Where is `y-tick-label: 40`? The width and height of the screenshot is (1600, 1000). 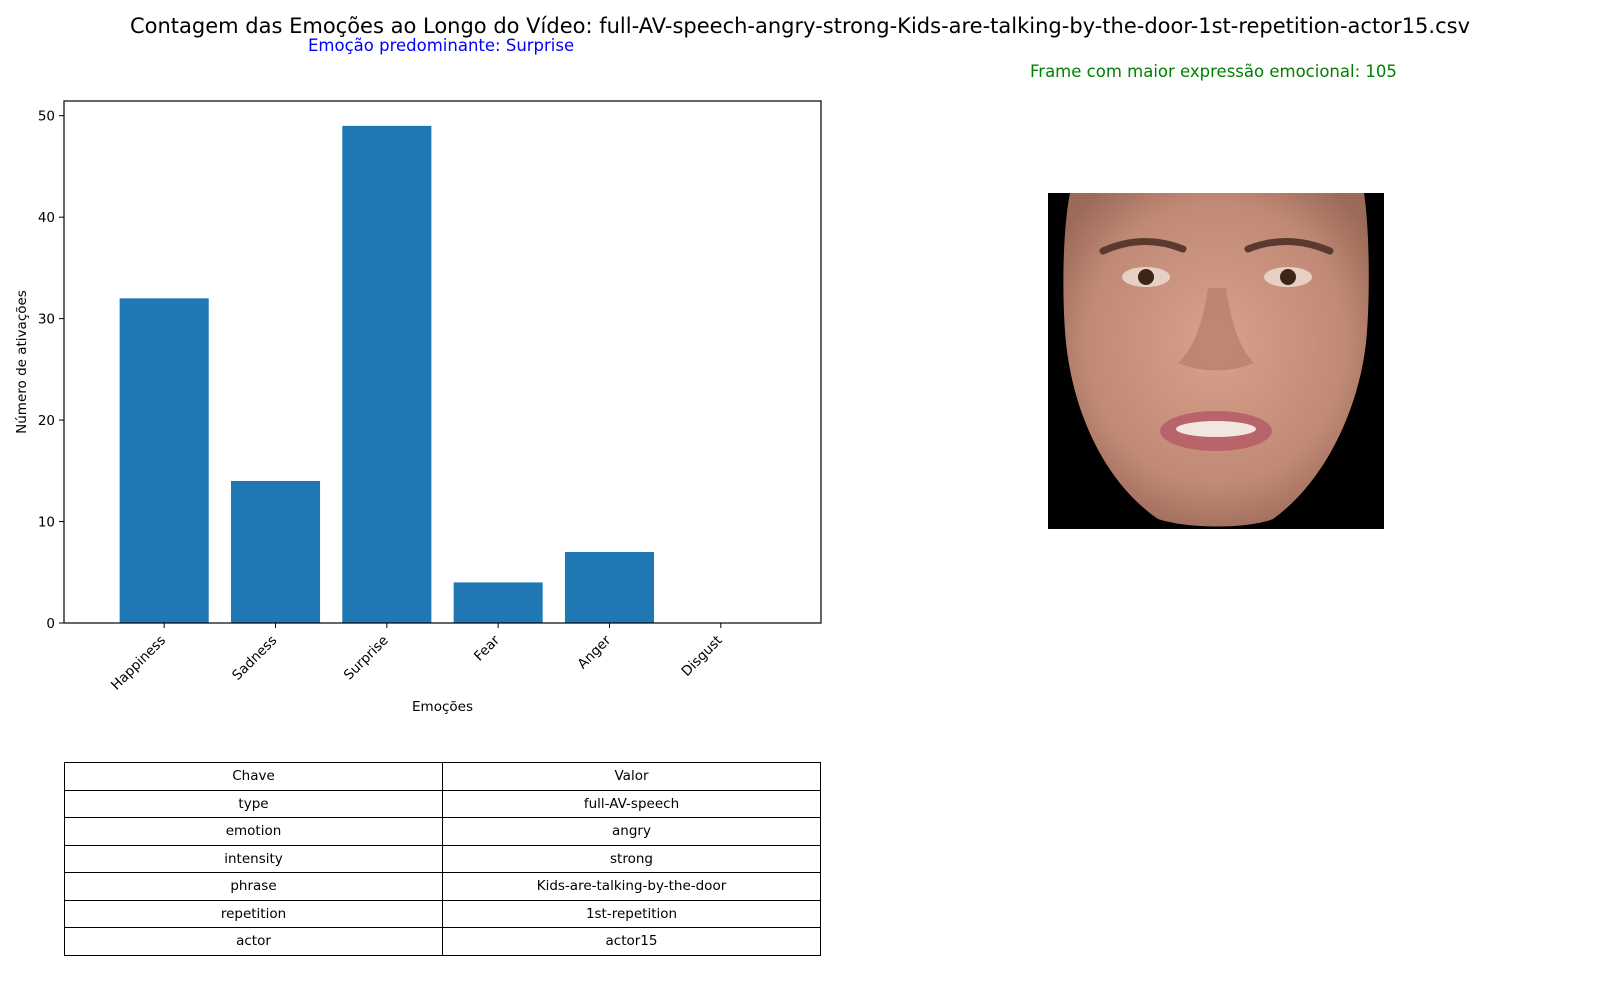 y-tick-label: 40 is located at coordinates (46, 218).